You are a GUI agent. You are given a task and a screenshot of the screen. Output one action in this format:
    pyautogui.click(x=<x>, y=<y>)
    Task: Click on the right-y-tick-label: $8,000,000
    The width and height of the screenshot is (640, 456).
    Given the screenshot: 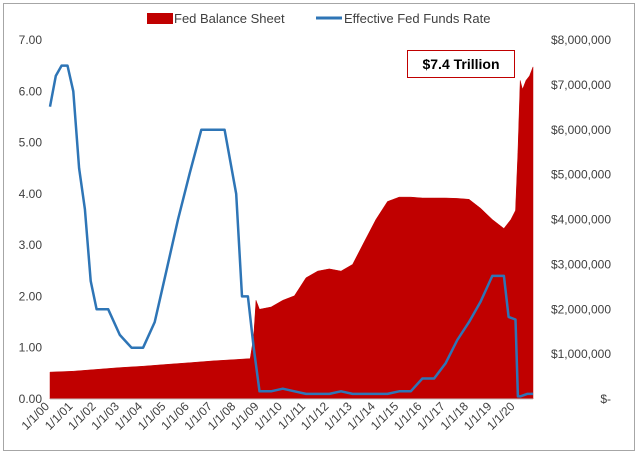 What is the action you would take?
    pyautogui.click(x=581, y=40)
    